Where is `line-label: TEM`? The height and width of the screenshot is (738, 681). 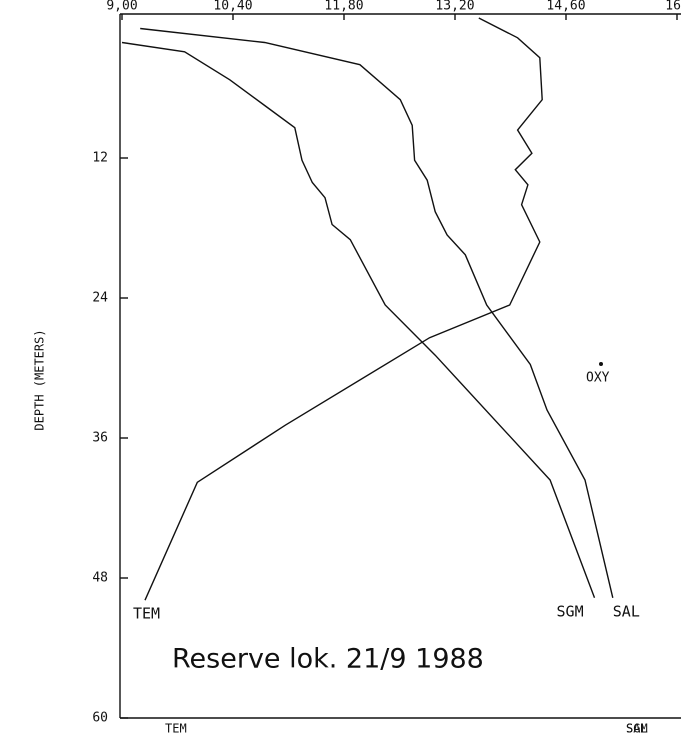 line-label: TEM is located at coordinates (146, 614).